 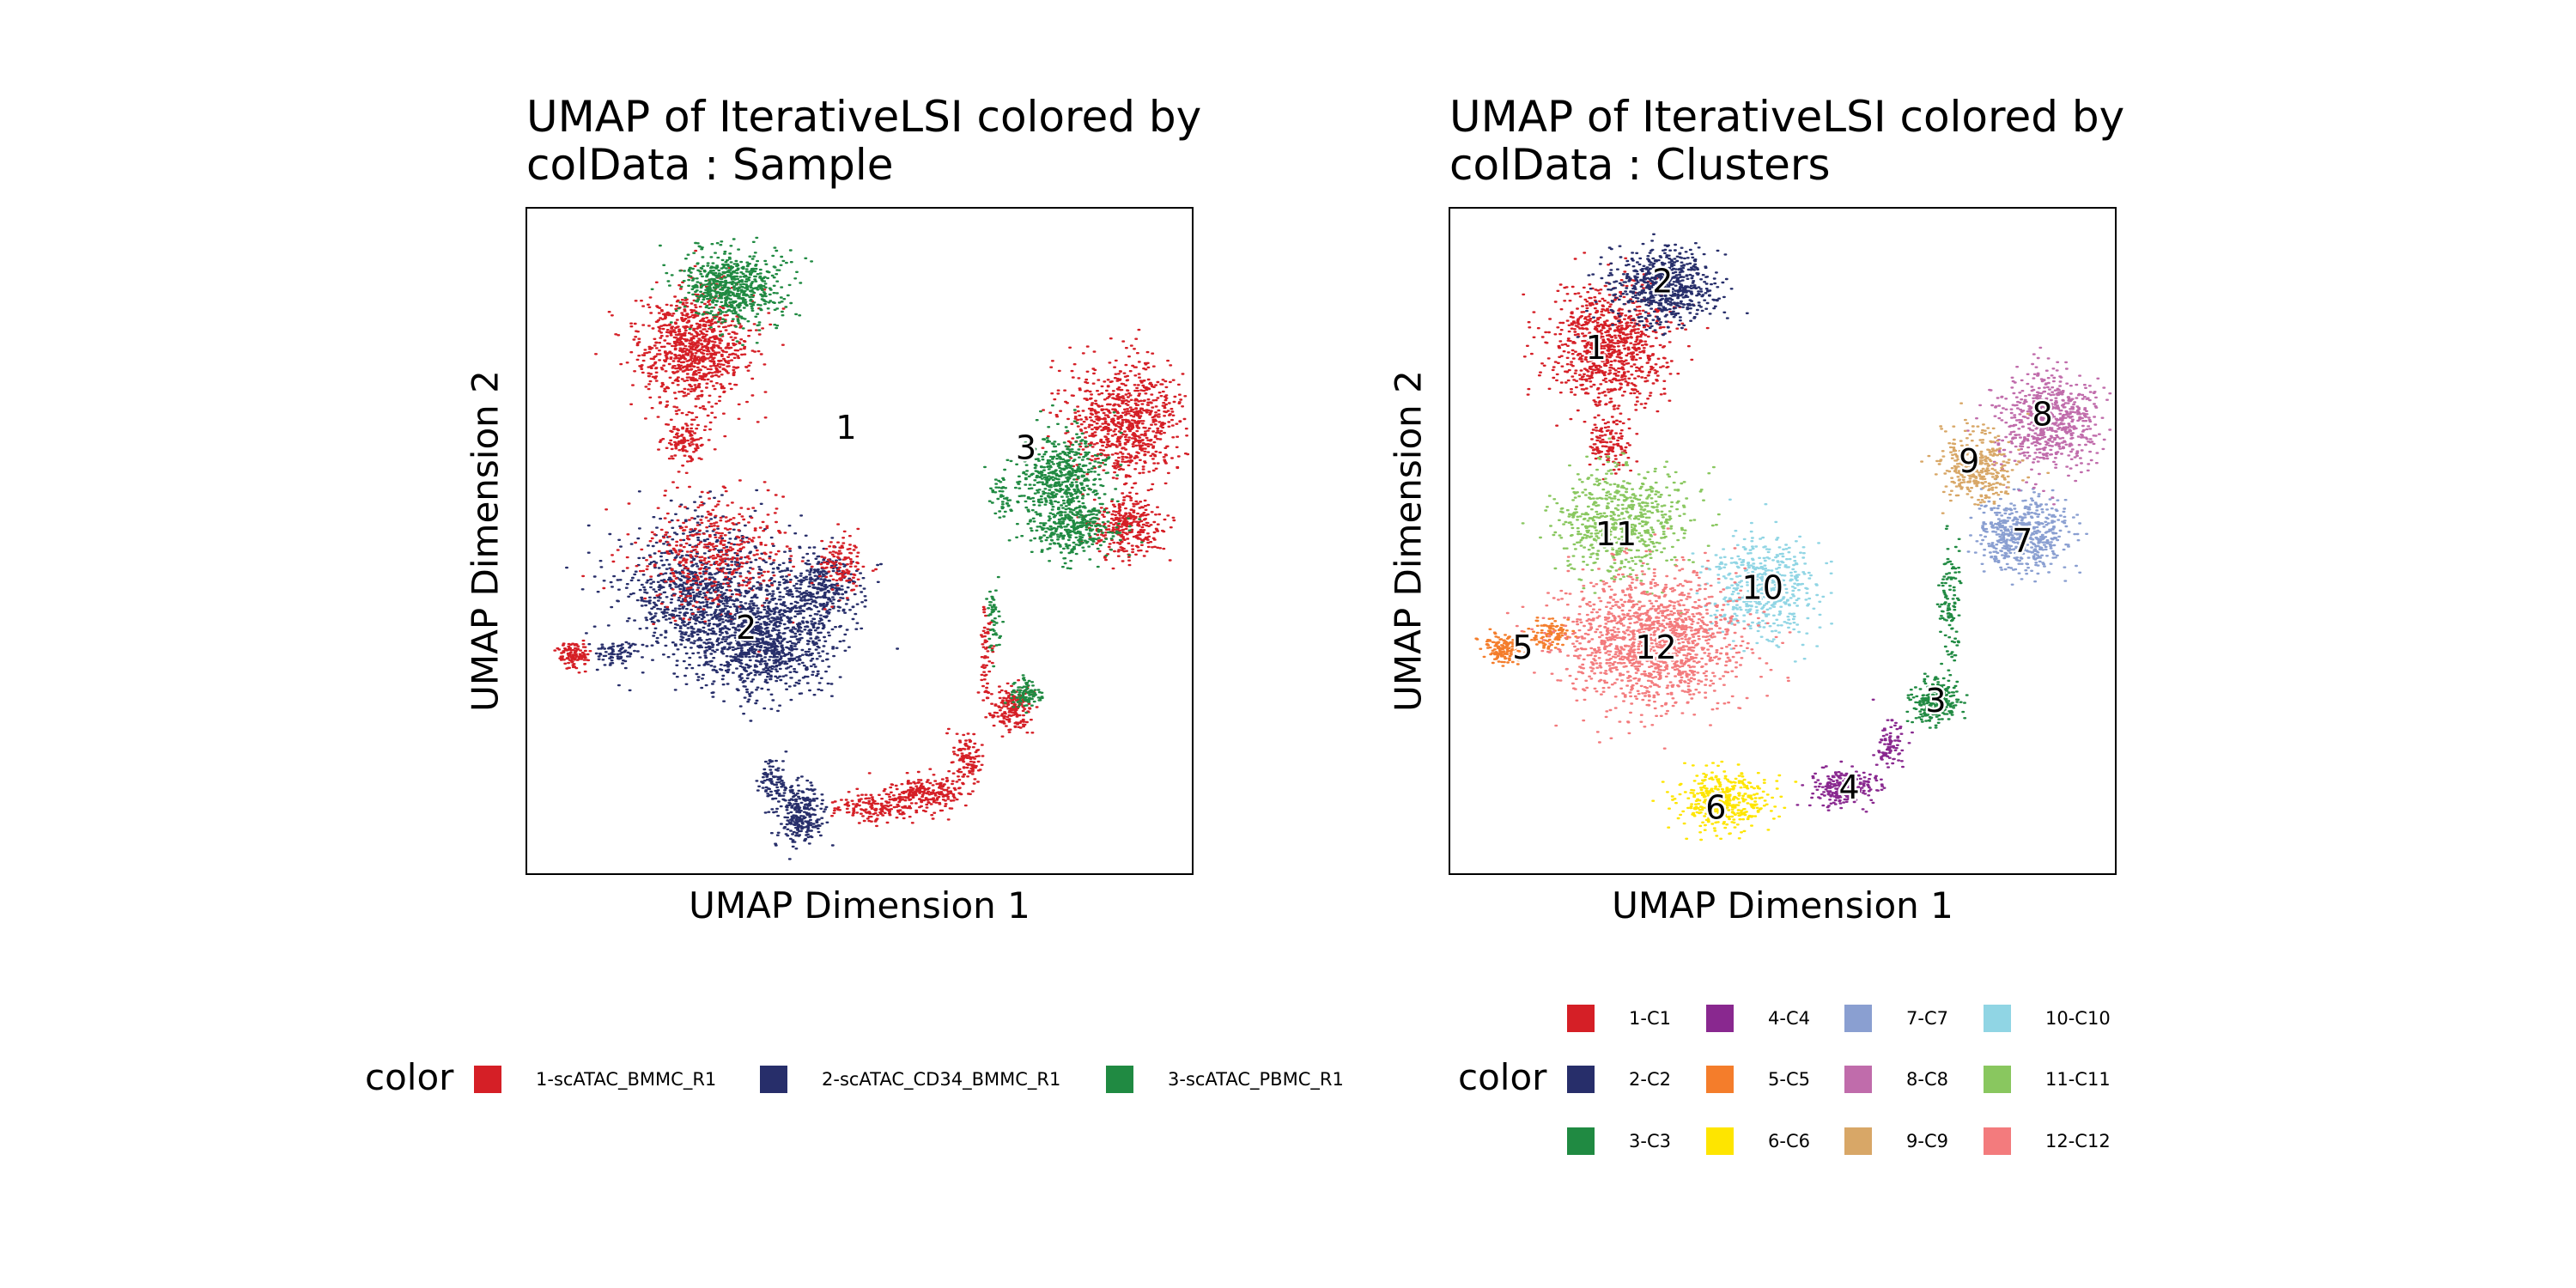 I want to click on legend-item: 9-C9, so click(x=1896, y=1141).